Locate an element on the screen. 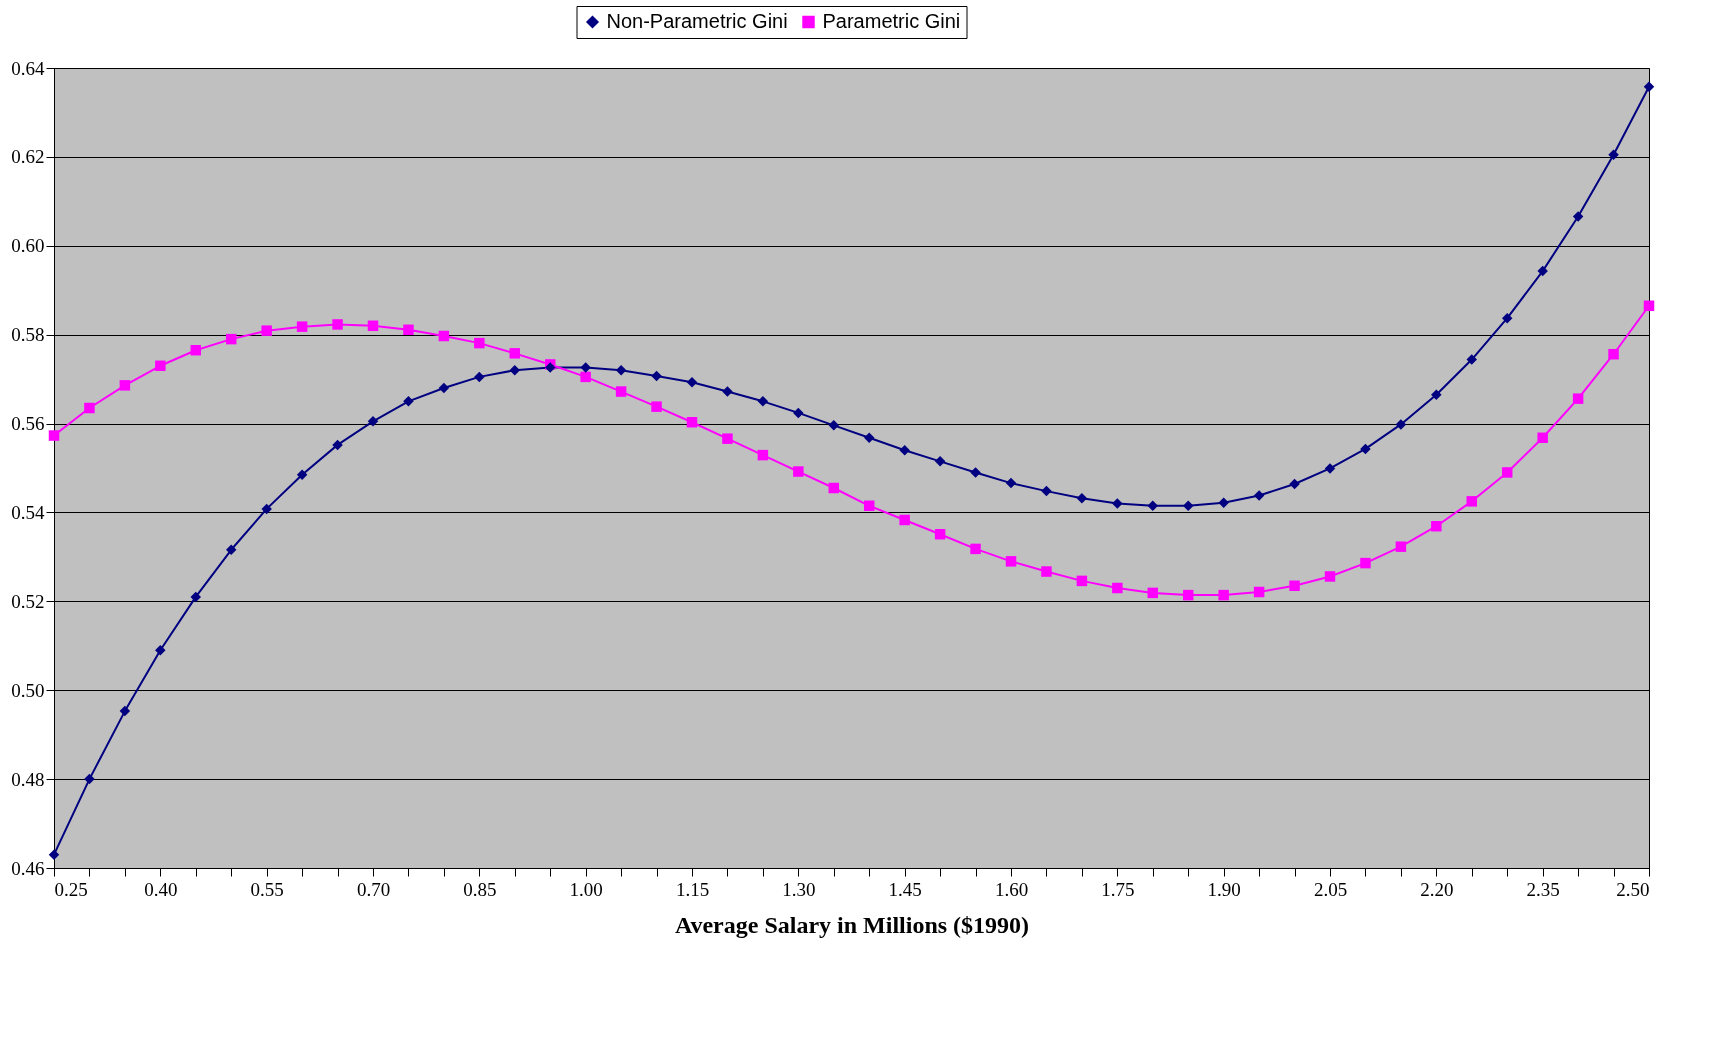 The width and height of the screenshot is (1715, 1046). x-tick-label: 2.05 is located at coordinates (1330, 889).